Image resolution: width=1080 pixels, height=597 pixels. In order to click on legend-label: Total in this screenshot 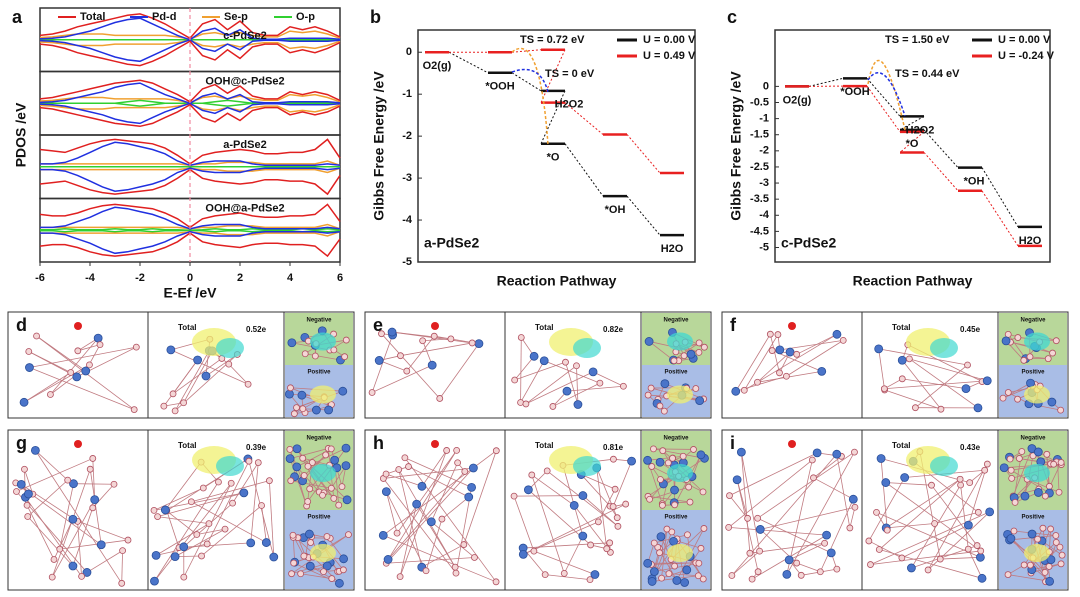, I will do `click(92, 17)`.